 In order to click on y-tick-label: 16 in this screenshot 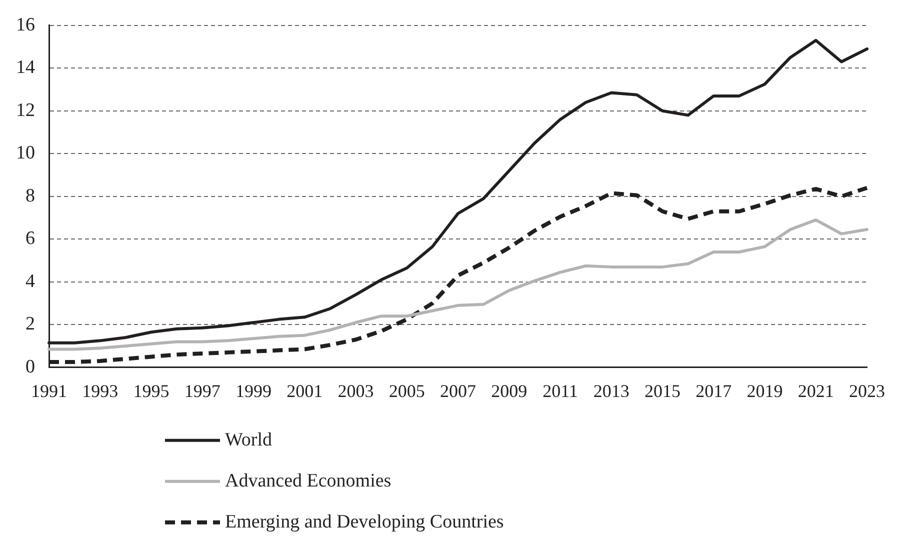, I will do `click(25, 25)`.